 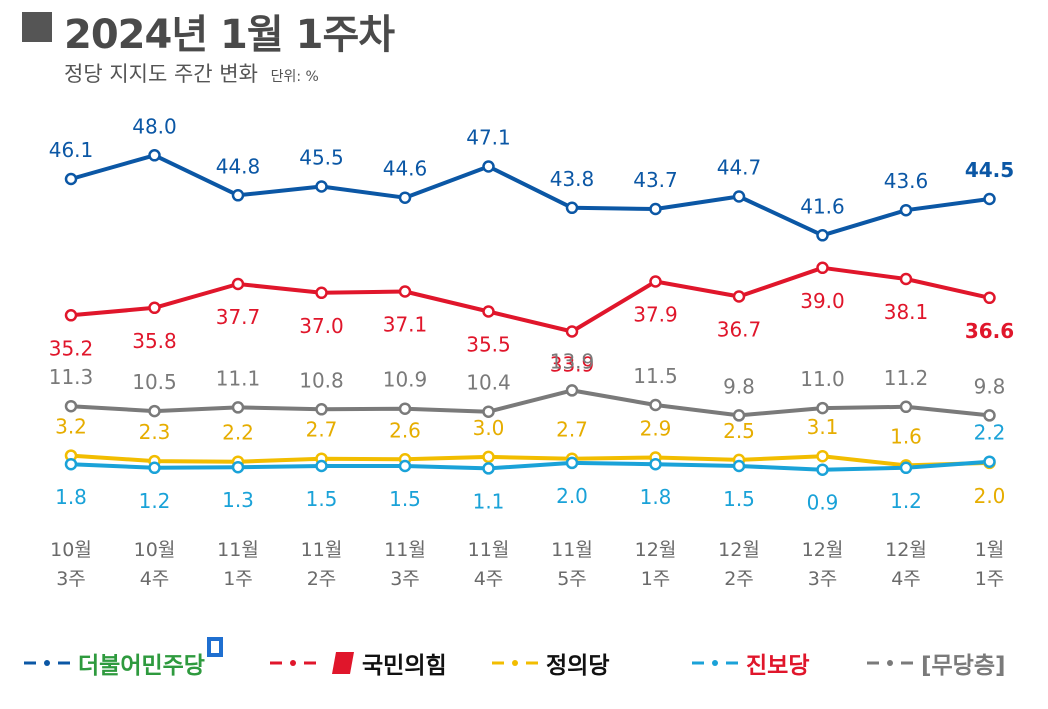 What do you see at coordinates (906, 312) in the screenshot?
I see `data-label-ppp: 38.1` at bounding box center [906, 312].